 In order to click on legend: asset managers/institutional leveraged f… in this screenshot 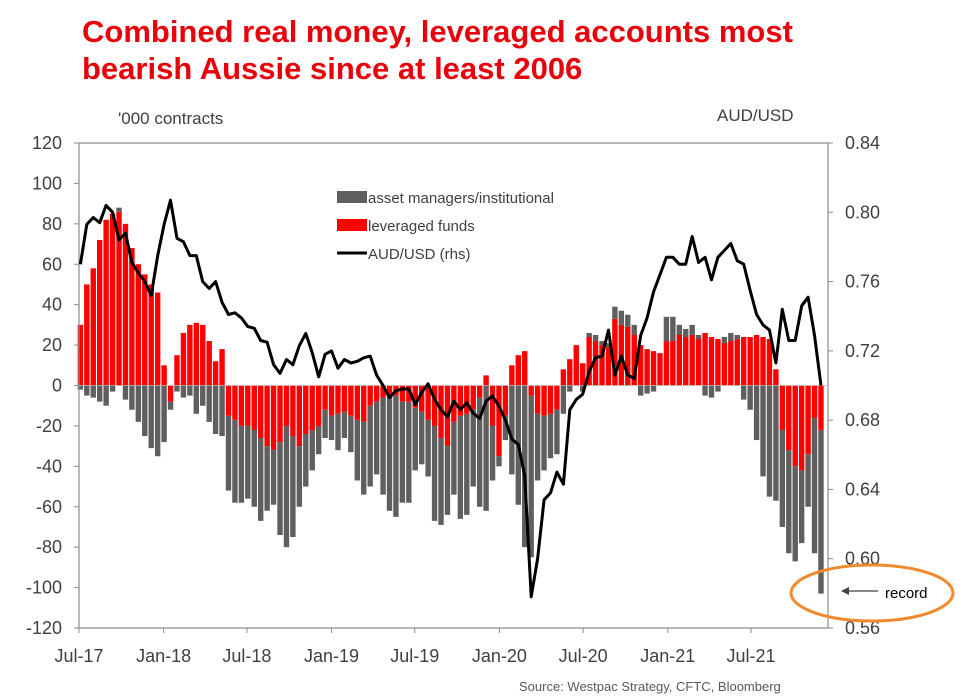, I will do `click(445, 226)`.